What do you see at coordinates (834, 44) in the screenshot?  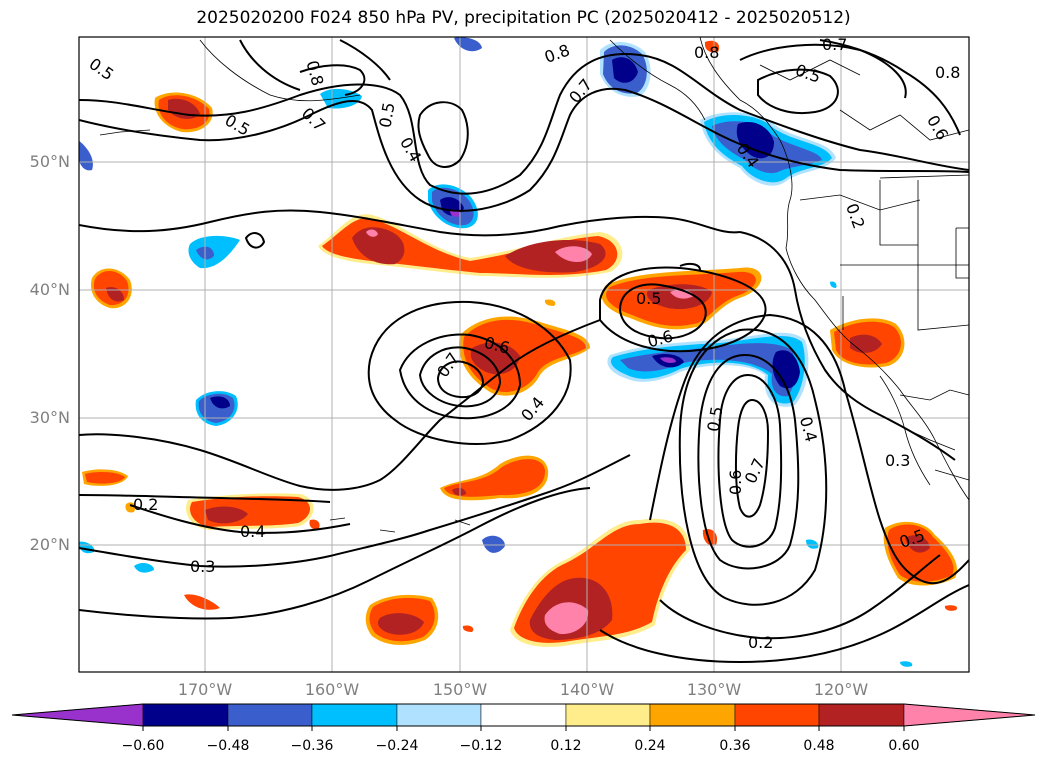 I see `contour-label: 0.7` at bounding box center [834, 44].